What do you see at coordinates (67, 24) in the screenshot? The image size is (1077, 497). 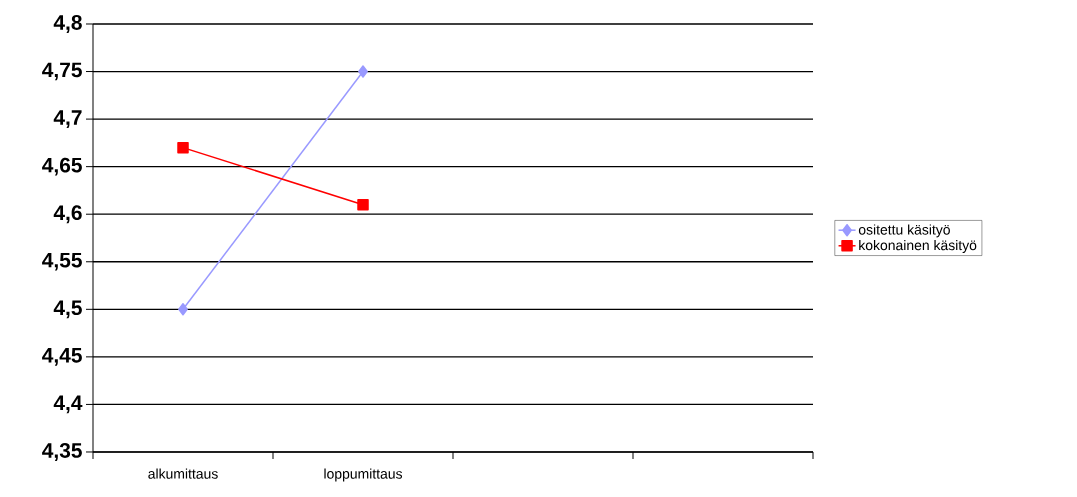 I see `y-tick-label: 4,8` at bounding box center [67, 24].